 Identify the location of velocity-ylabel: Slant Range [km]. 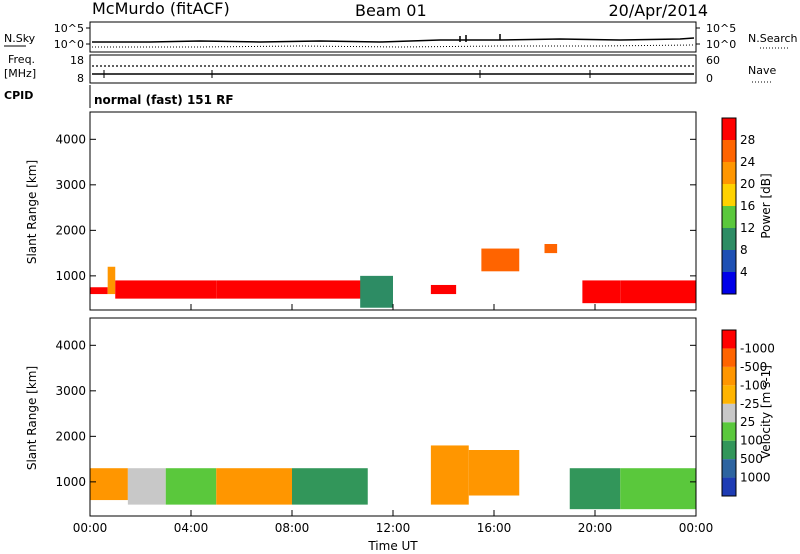
(32, 418).